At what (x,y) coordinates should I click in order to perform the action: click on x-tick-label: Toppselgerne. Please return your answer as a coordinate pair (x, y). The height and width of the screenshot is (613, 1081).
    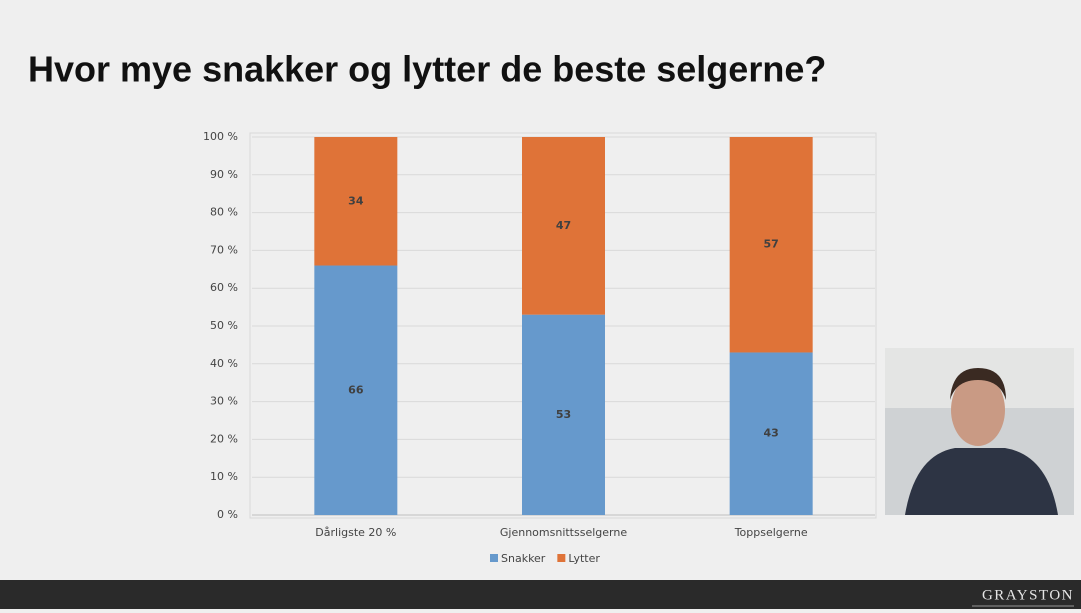
    Looking at the image, I should click on (771, 532).